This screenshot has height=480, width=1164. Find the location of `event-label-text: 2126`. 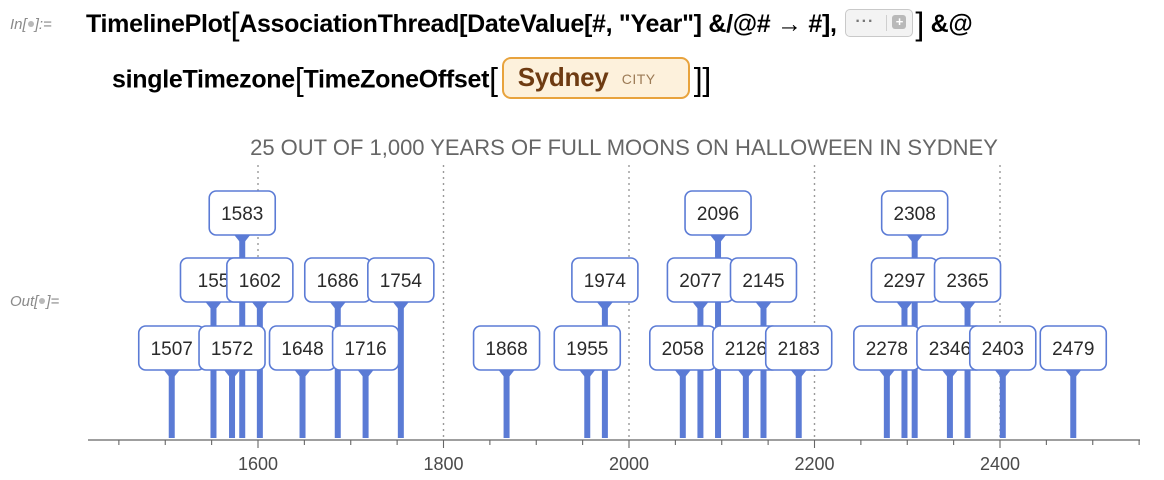

event-label-text: 2126 is located at coordinates (746, 349).